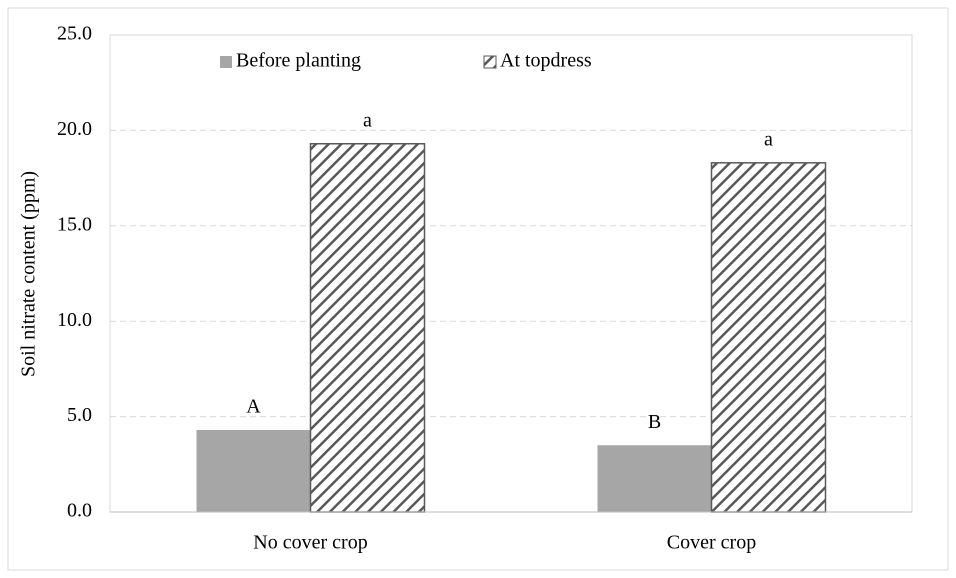 The width and height of the screenshot is (956, 578). Describe the element at coordinates (74, 224) in the screenshot. I see `y-tick-label: 15.0` at that location.